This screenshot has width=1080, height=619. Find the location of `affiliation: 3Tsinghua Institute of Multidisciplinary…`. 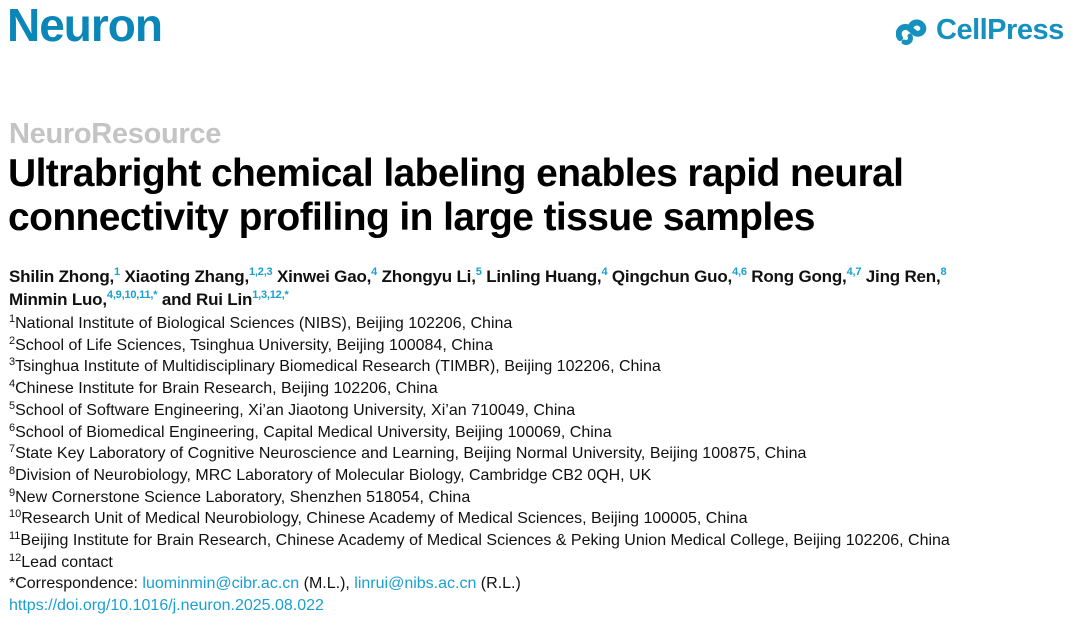

affiliation: 3Tsinghua Institute of Multidisciplinary… is located at coordinates (479, 367).